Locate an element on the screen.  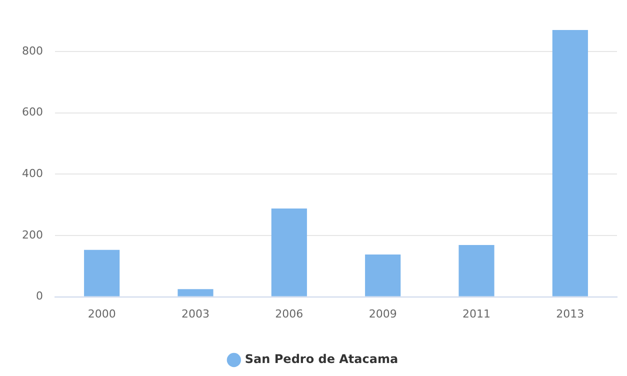
y-tick-label: 600 is located at coordinates (32, 112).